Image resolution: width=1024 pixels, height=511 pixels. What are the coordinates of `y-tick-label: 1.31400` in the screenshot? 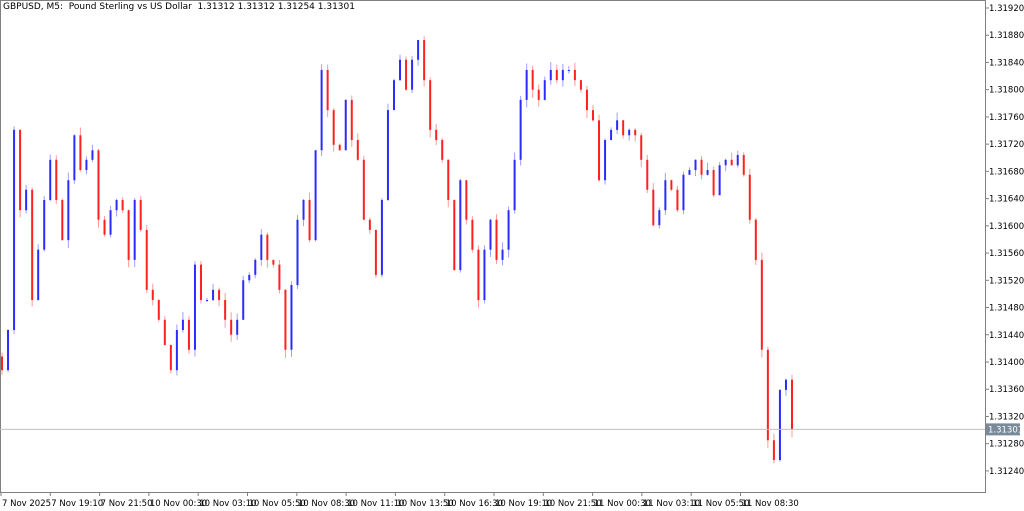 It's located at (1006, 363).